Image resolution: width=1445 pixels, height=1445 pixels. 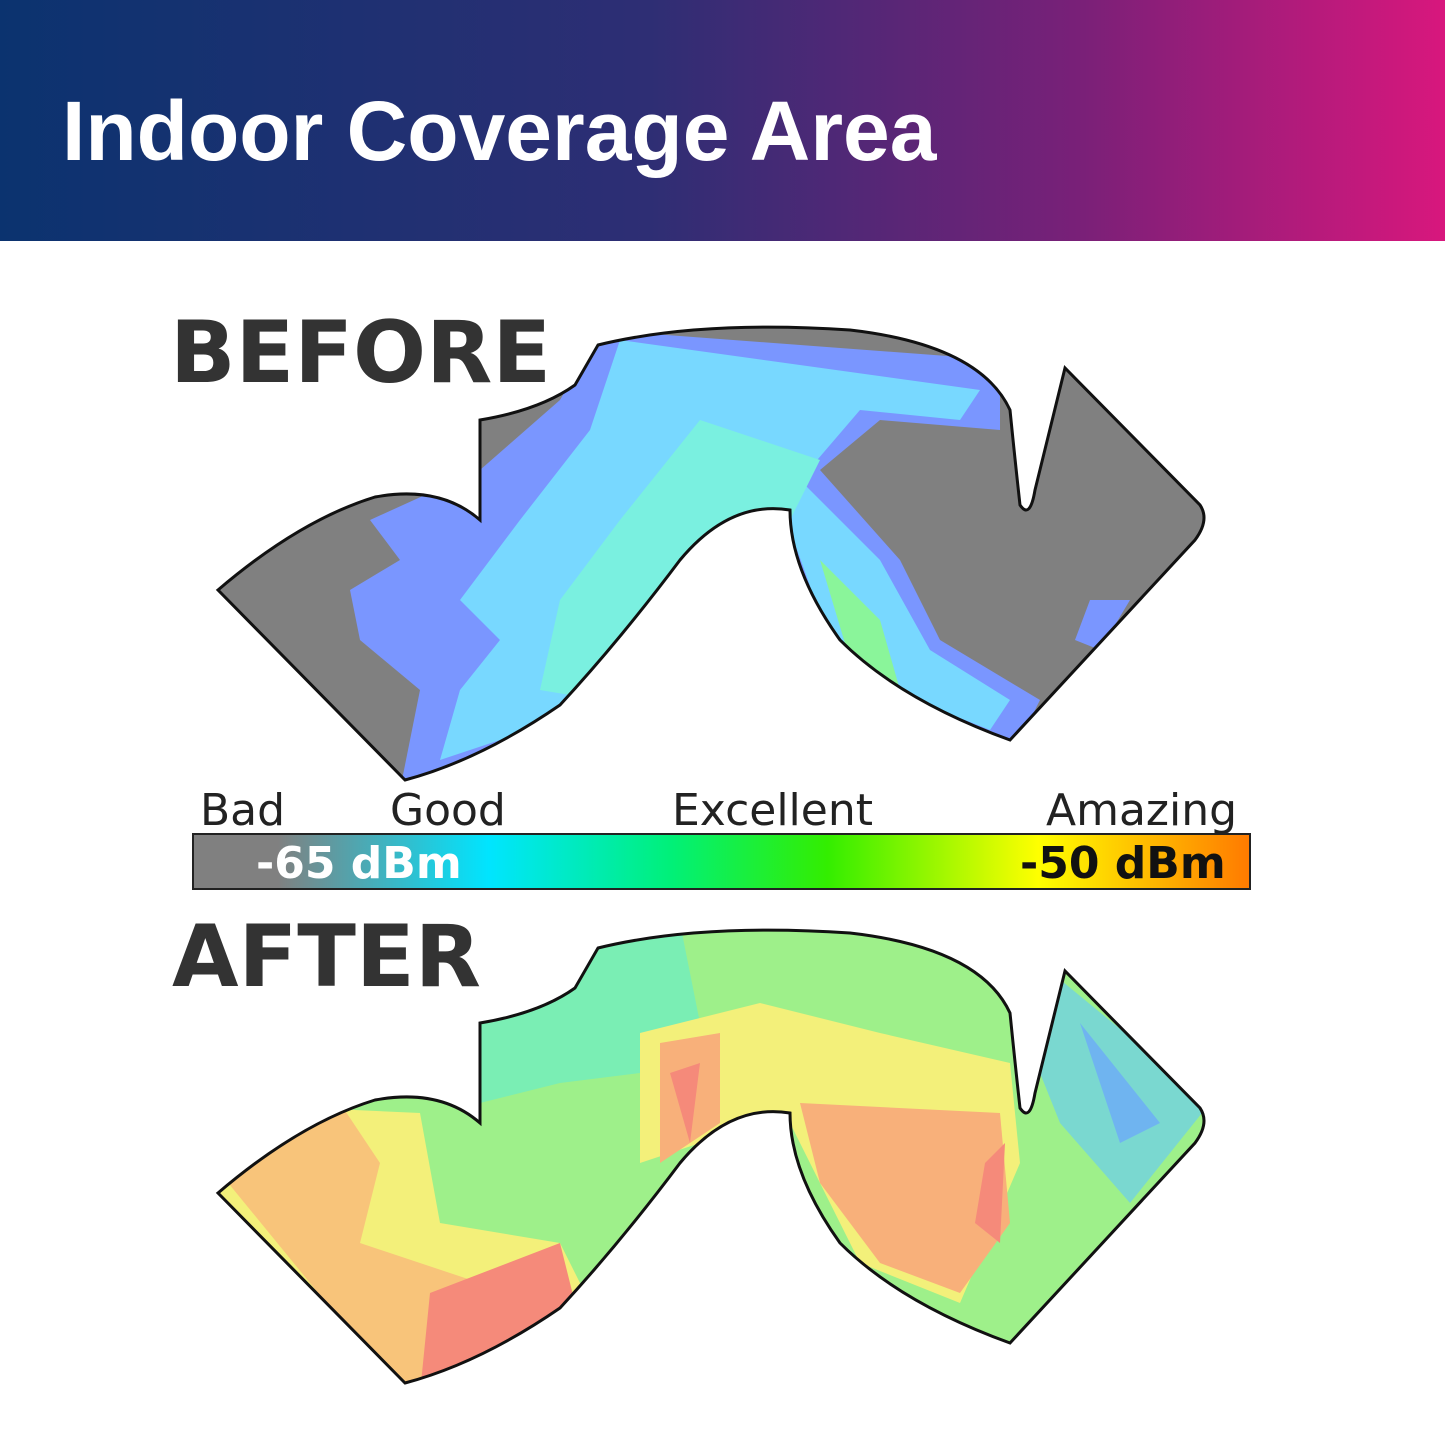 What do you see at coordinates (360, 353) in the screenshot?
I see `before-label: BEFORE` at bounding box center [360, 353].